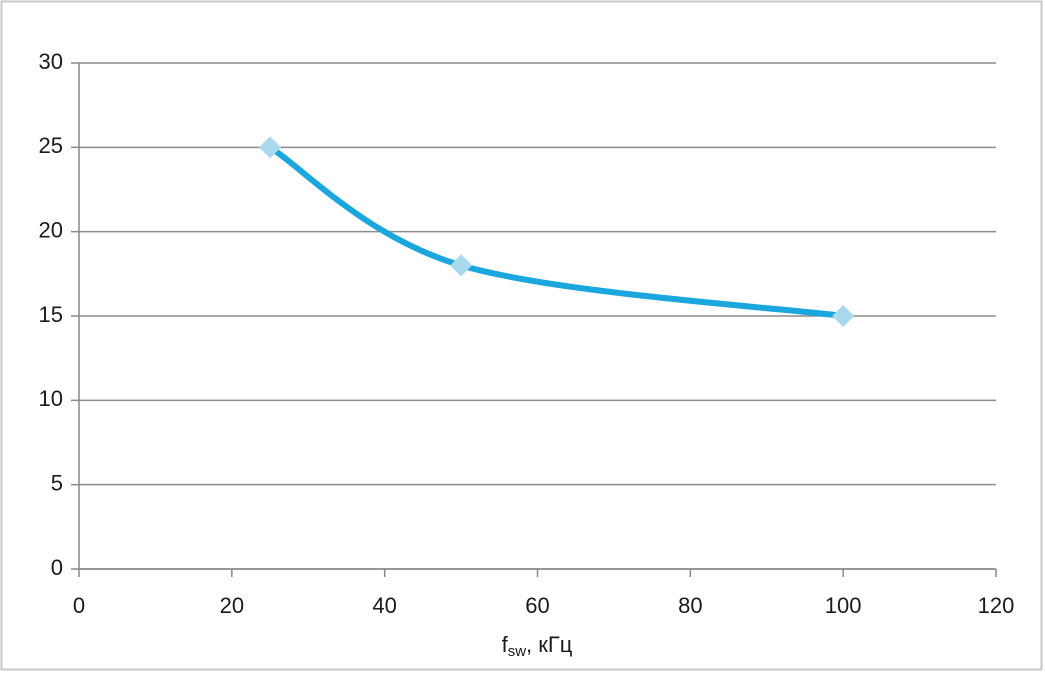 This screenshot has height=673, width=1045. Describe the element at coordinates (79, 605) in the screenshot. I see `x-tick-label: 0` at that location.